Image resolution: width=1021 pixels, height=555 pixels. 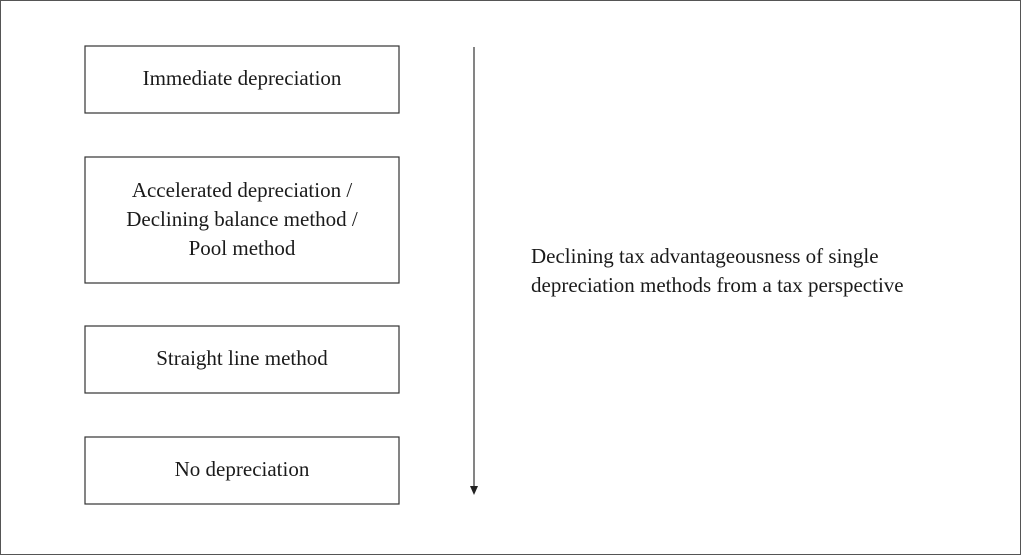 I want to click on node-label: Immediate depreciation, so click(x=242, y=78).